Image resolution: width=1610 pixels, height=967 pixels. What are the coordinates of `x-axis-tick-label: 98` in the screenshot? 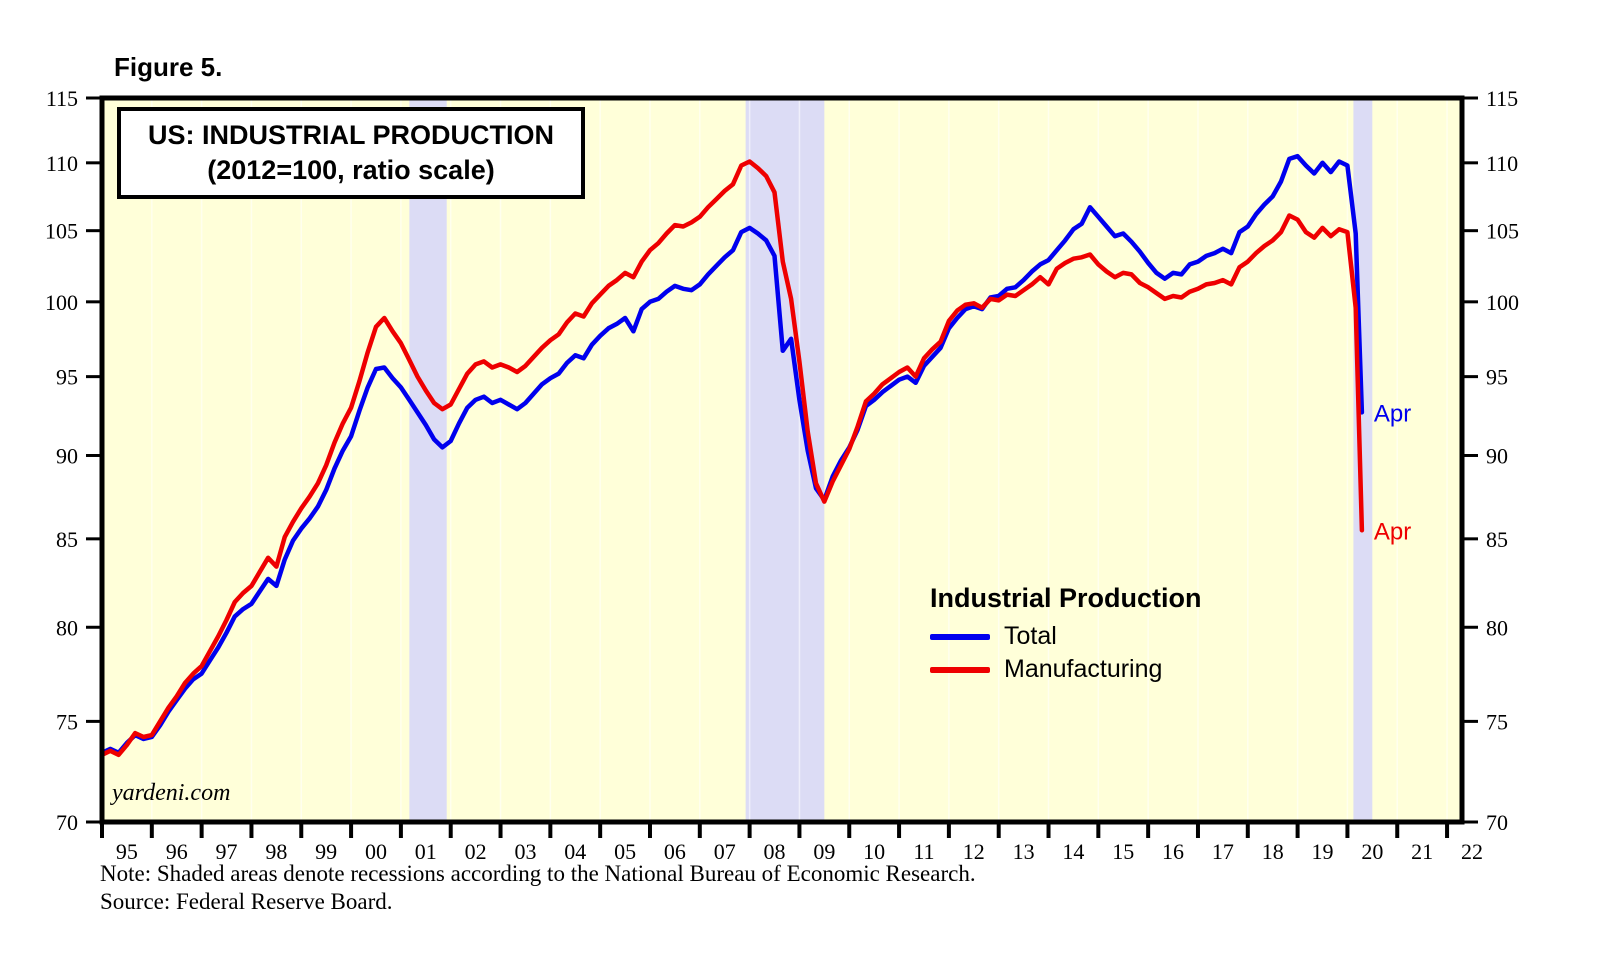 It's located at (276, 851).